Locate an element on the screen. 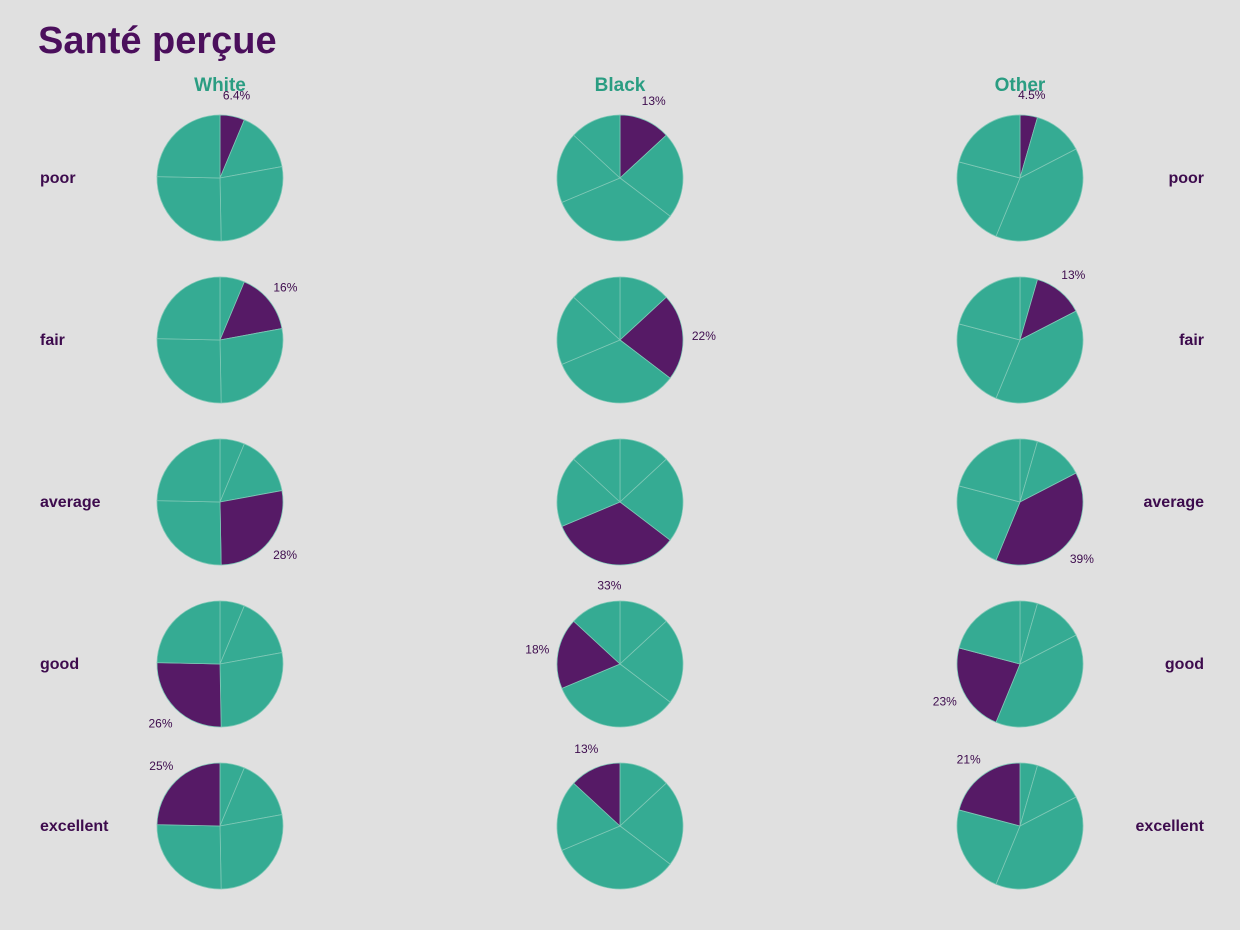  pie-other-excellent: 21% is located at coordinates (1020, 821).